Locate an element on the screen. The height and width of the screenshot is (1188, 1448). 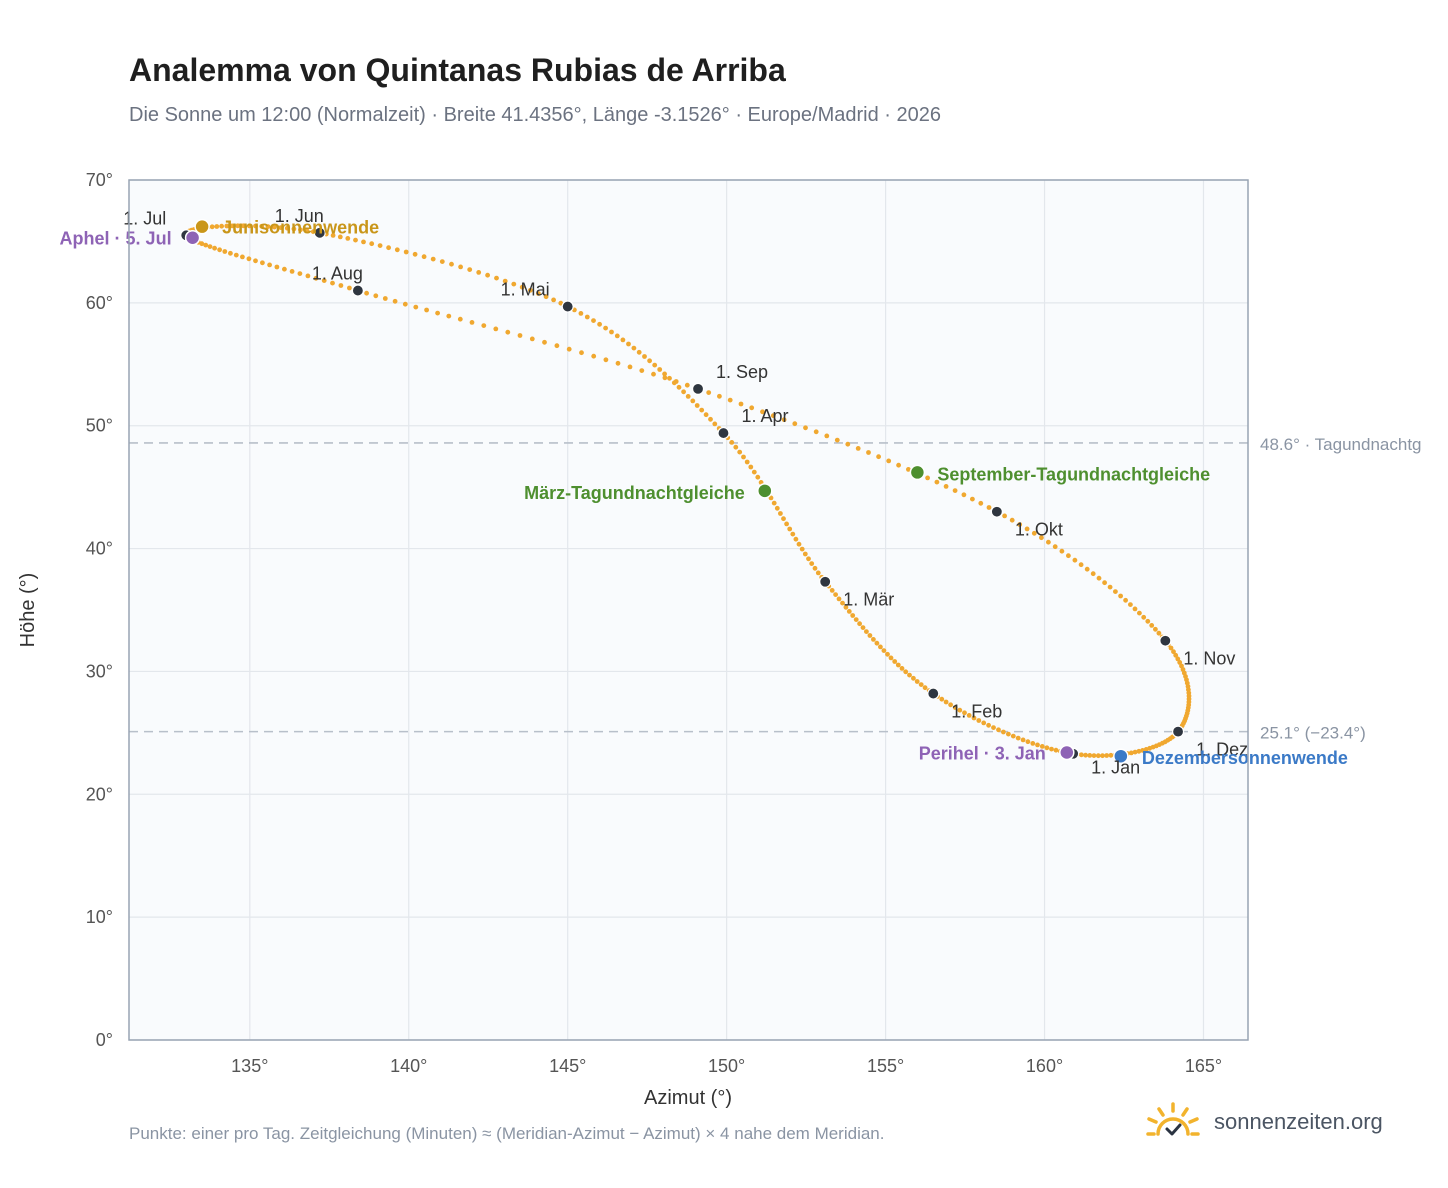
brand-name: sonnenzeiten.org is located at coordinates (1298, 1121).